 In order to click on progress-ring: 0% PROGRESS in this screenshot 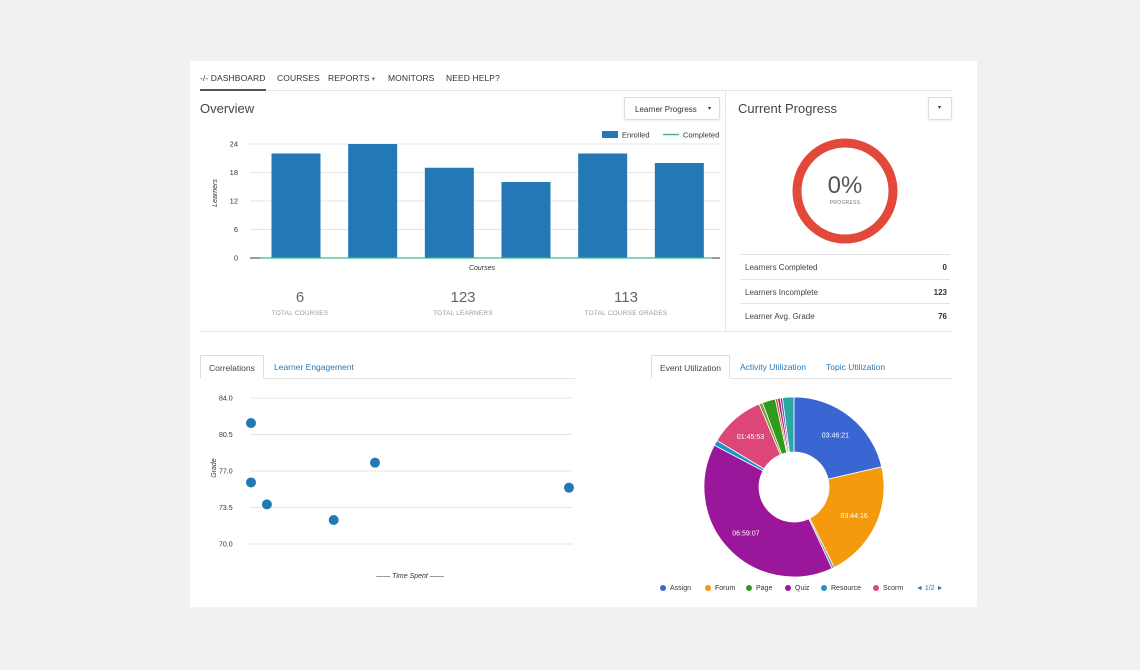, I will do `click(845, 191)`.